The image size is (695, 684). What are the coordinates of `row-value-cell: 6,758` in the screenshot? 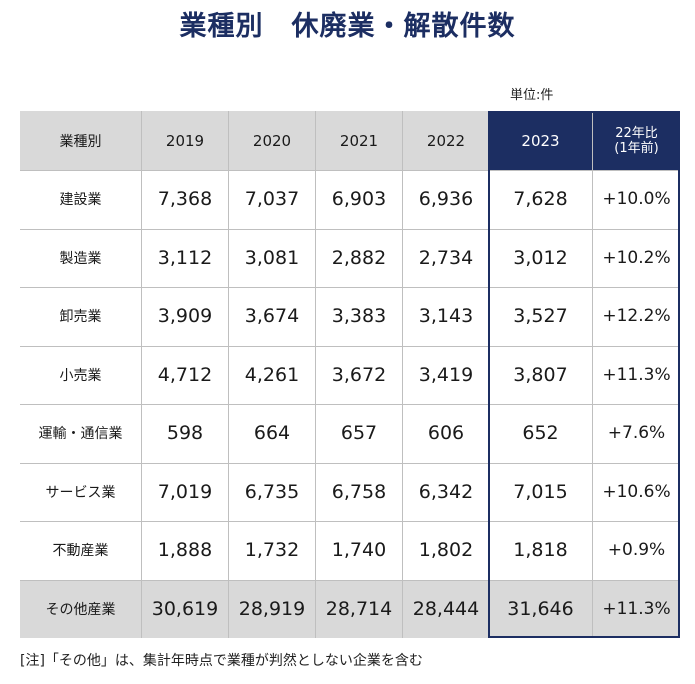 It's located at (359, 491).